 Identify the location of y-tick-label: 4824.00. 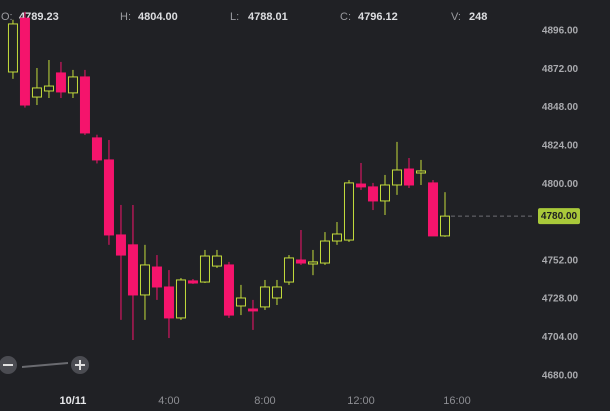
(560, 146).